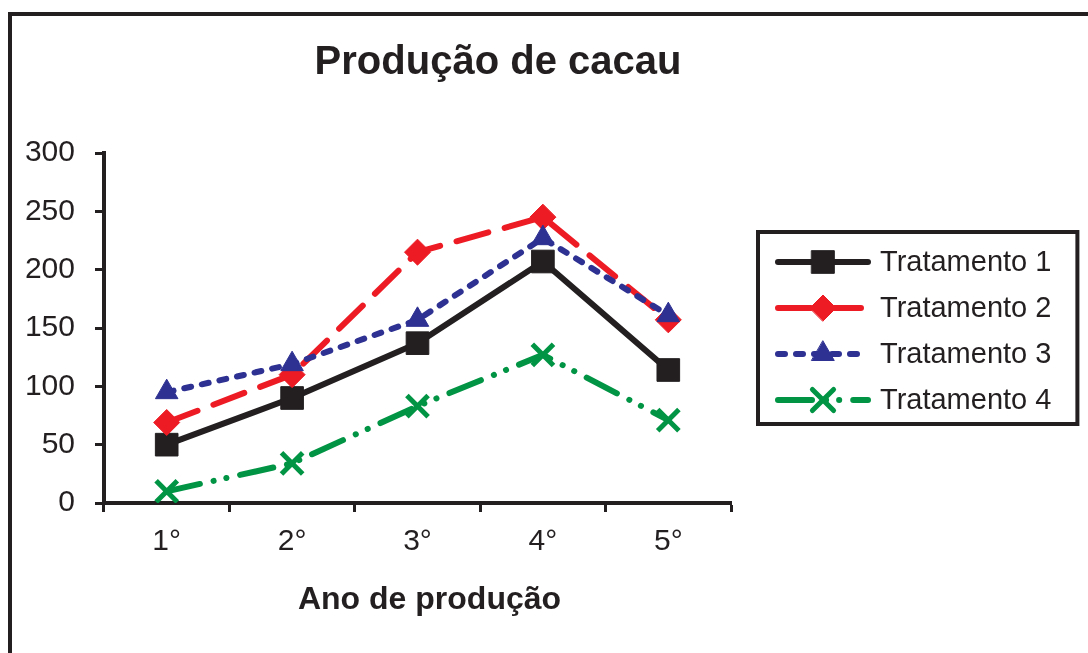 This screenshot has width=1088, height=653. Describe the element at coordinates (292, 540) in the screenshot. I see `x-tick-label: 2°` at that location.